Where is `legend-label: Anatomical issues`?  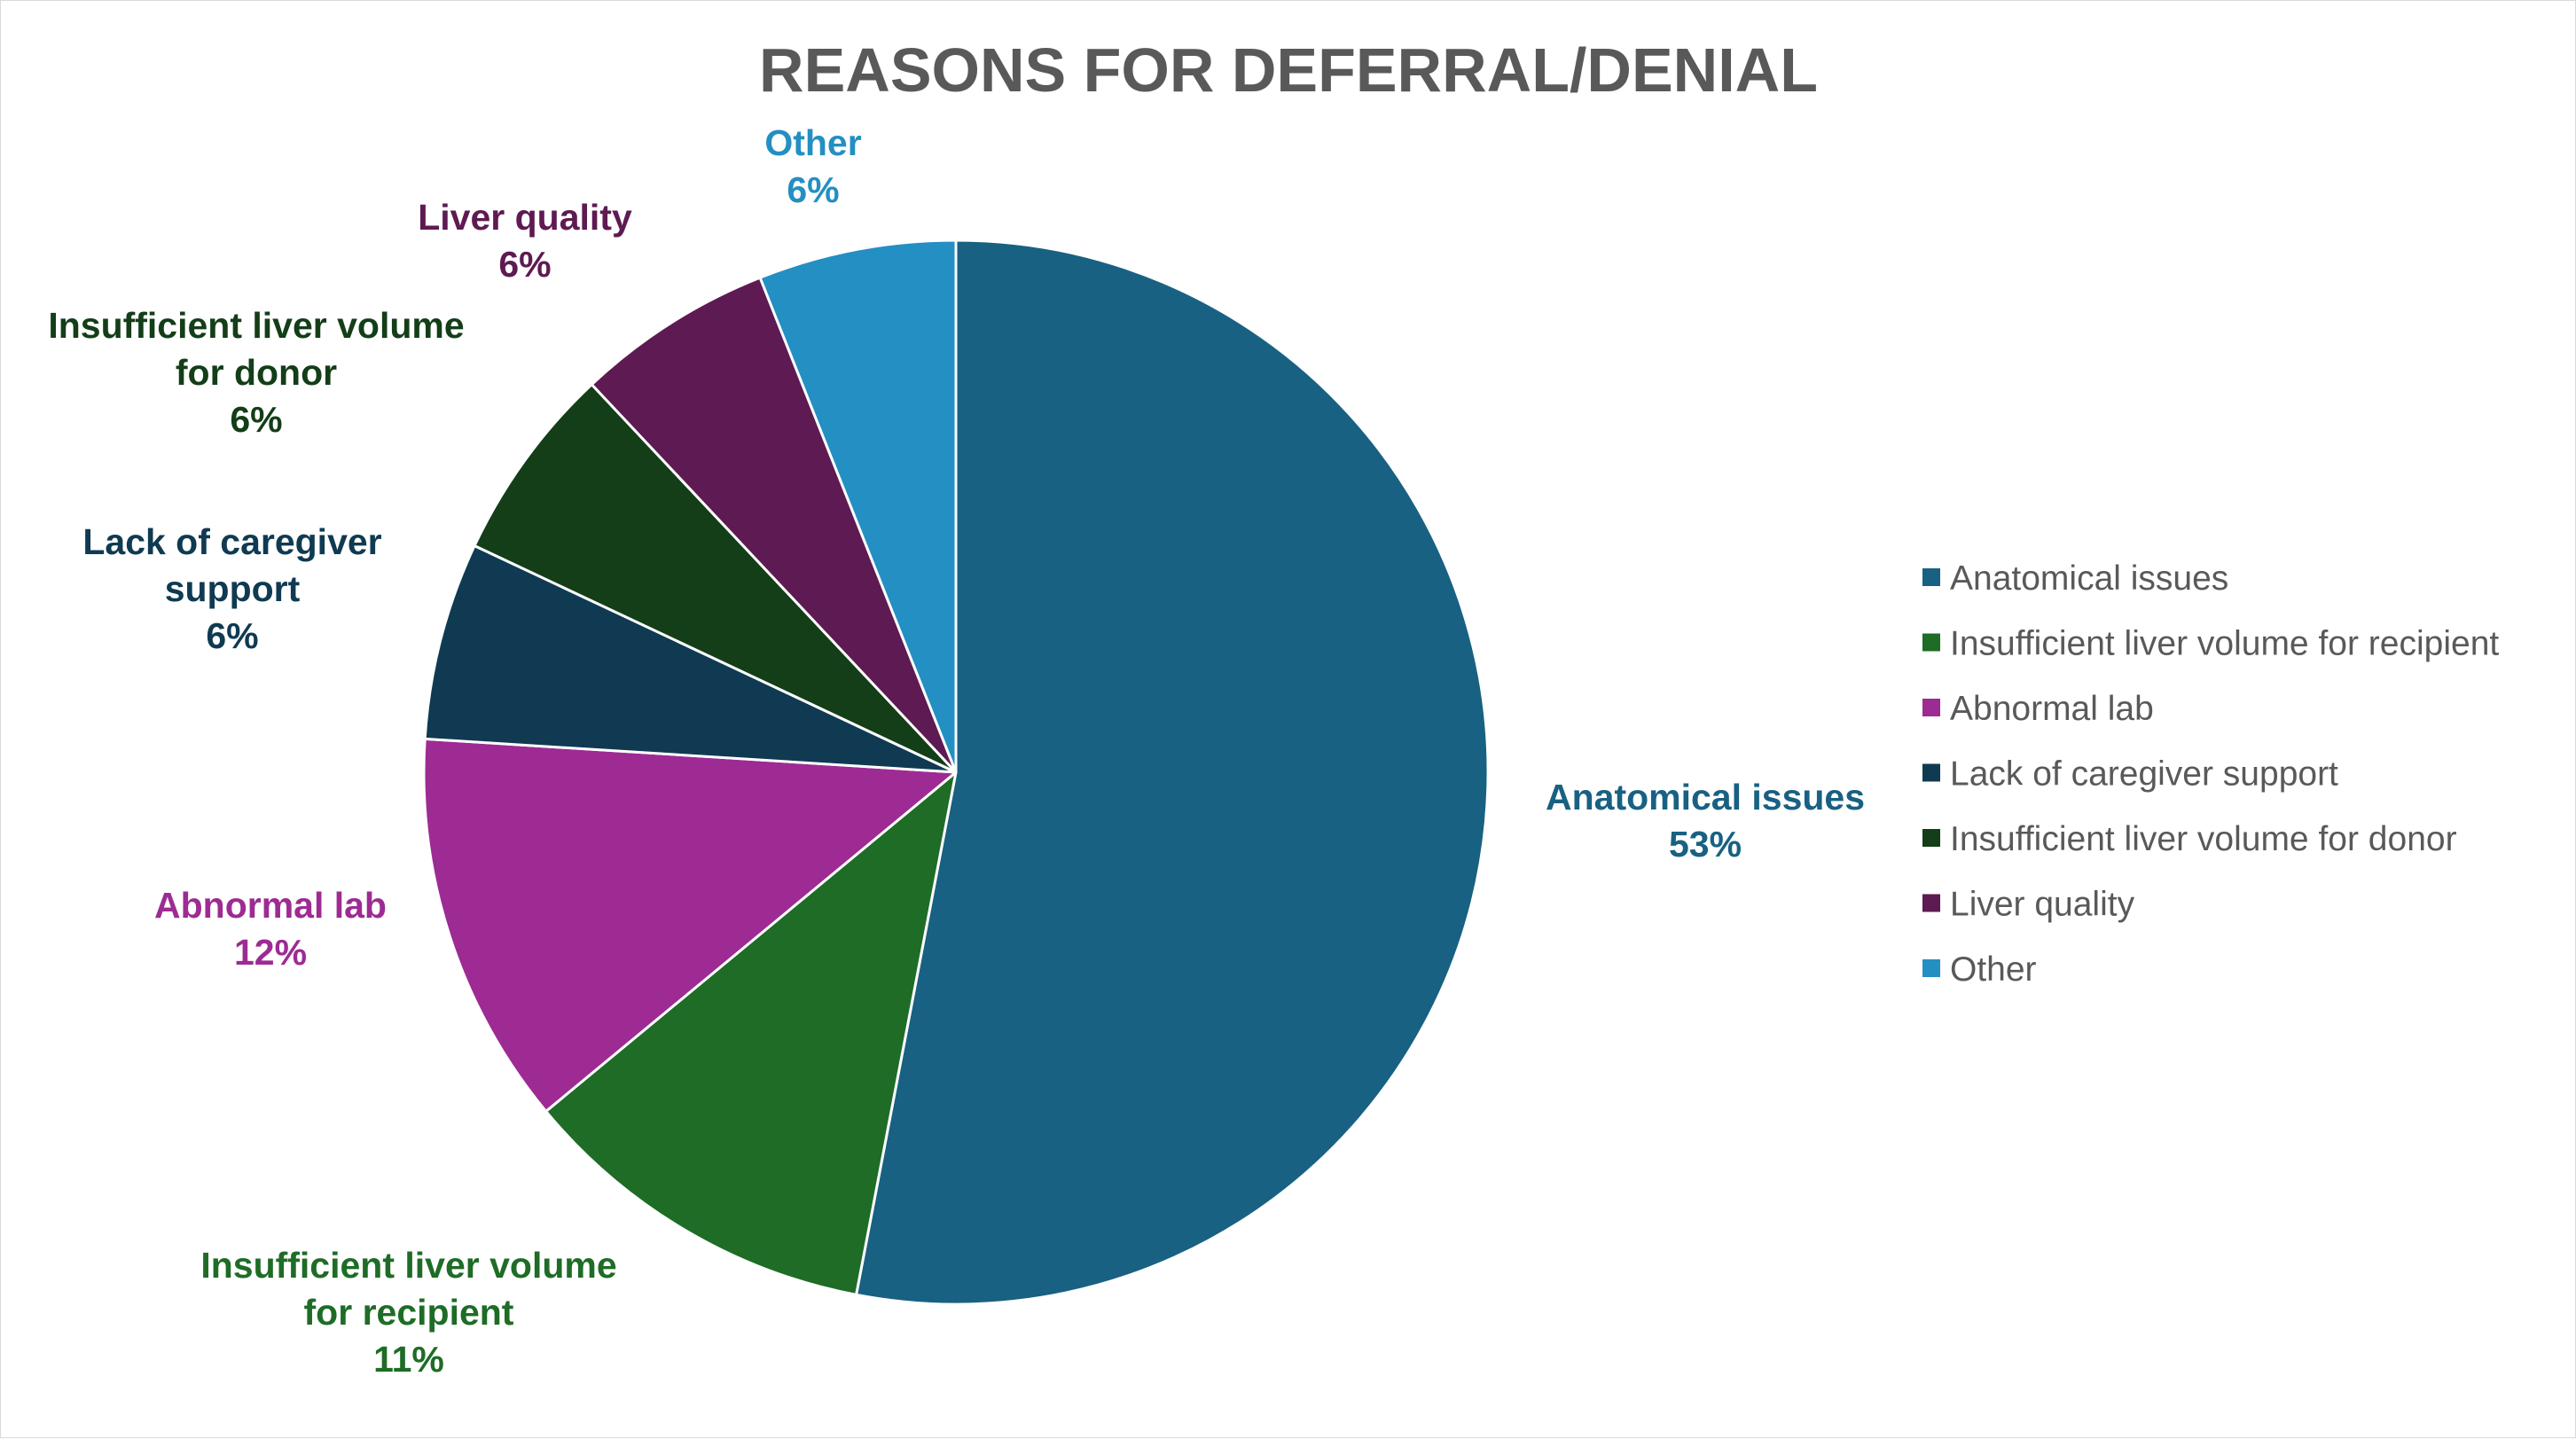 legend-label: Anatomical issues is located at coordinates (2089, 578).